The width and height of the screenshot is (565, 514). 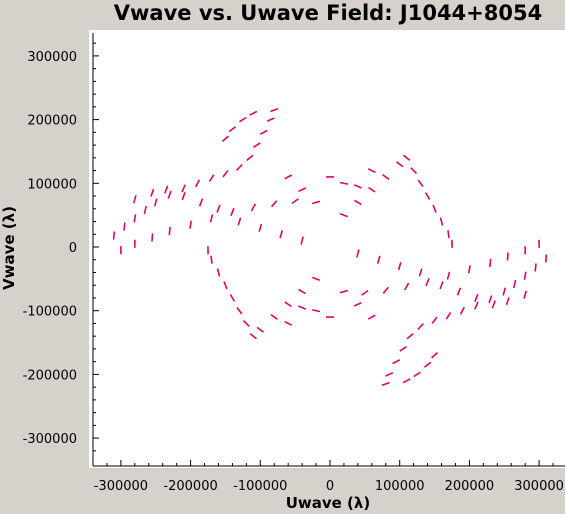 I want to click on x-tick-label: -300000, so click(x=121, y=486).